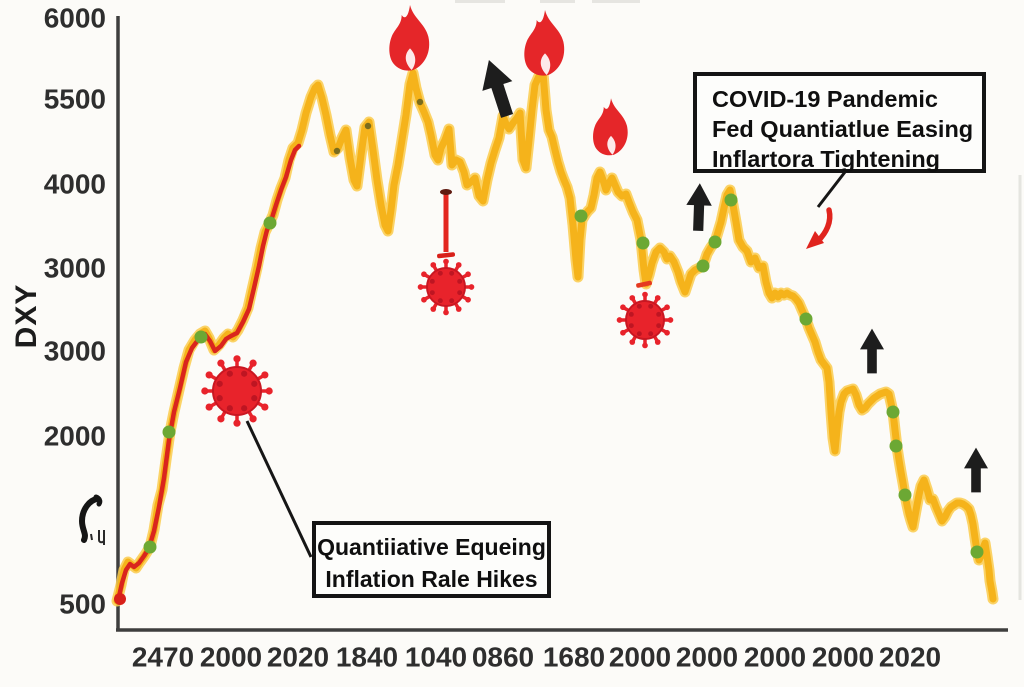 The image size is (1024, 687). I want to click on y-tick-label: 4000, so click(75, 183).